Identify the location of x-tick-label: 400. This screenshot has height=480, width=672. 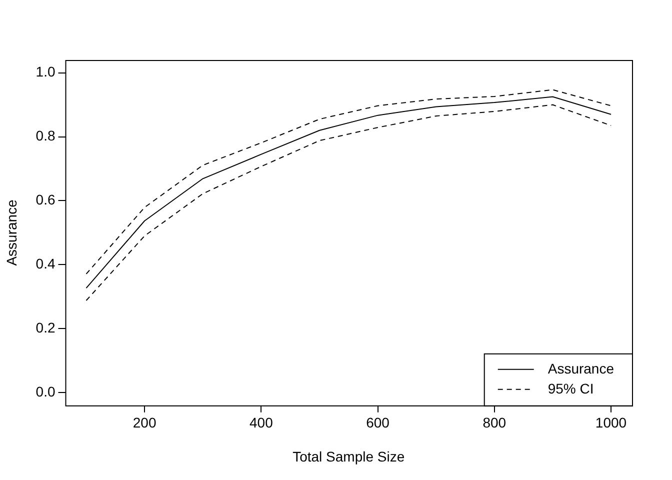
(261, 422).